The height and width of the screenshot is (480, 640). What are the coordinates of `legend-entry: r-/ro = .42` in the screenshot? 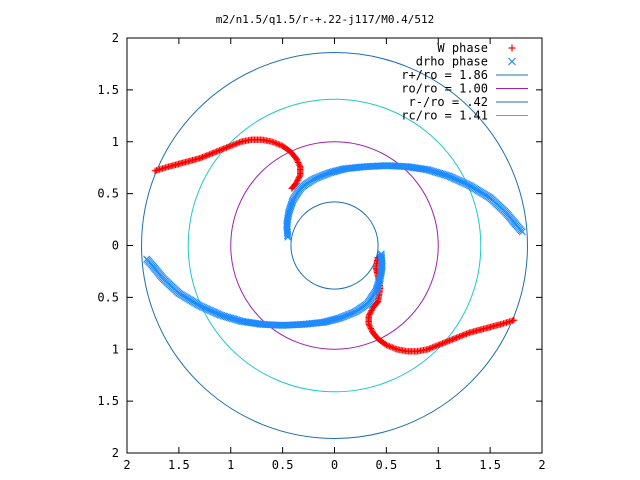 It's located at (468, 102).